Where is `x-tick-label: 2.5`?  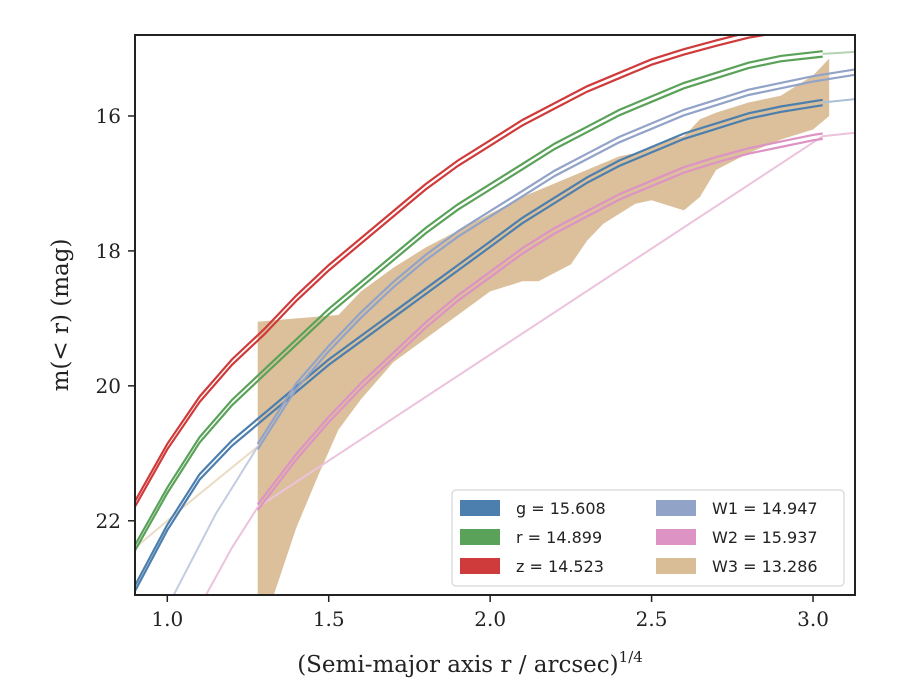 x-tick-label: 2.5 is located at coordinates (652, 619).